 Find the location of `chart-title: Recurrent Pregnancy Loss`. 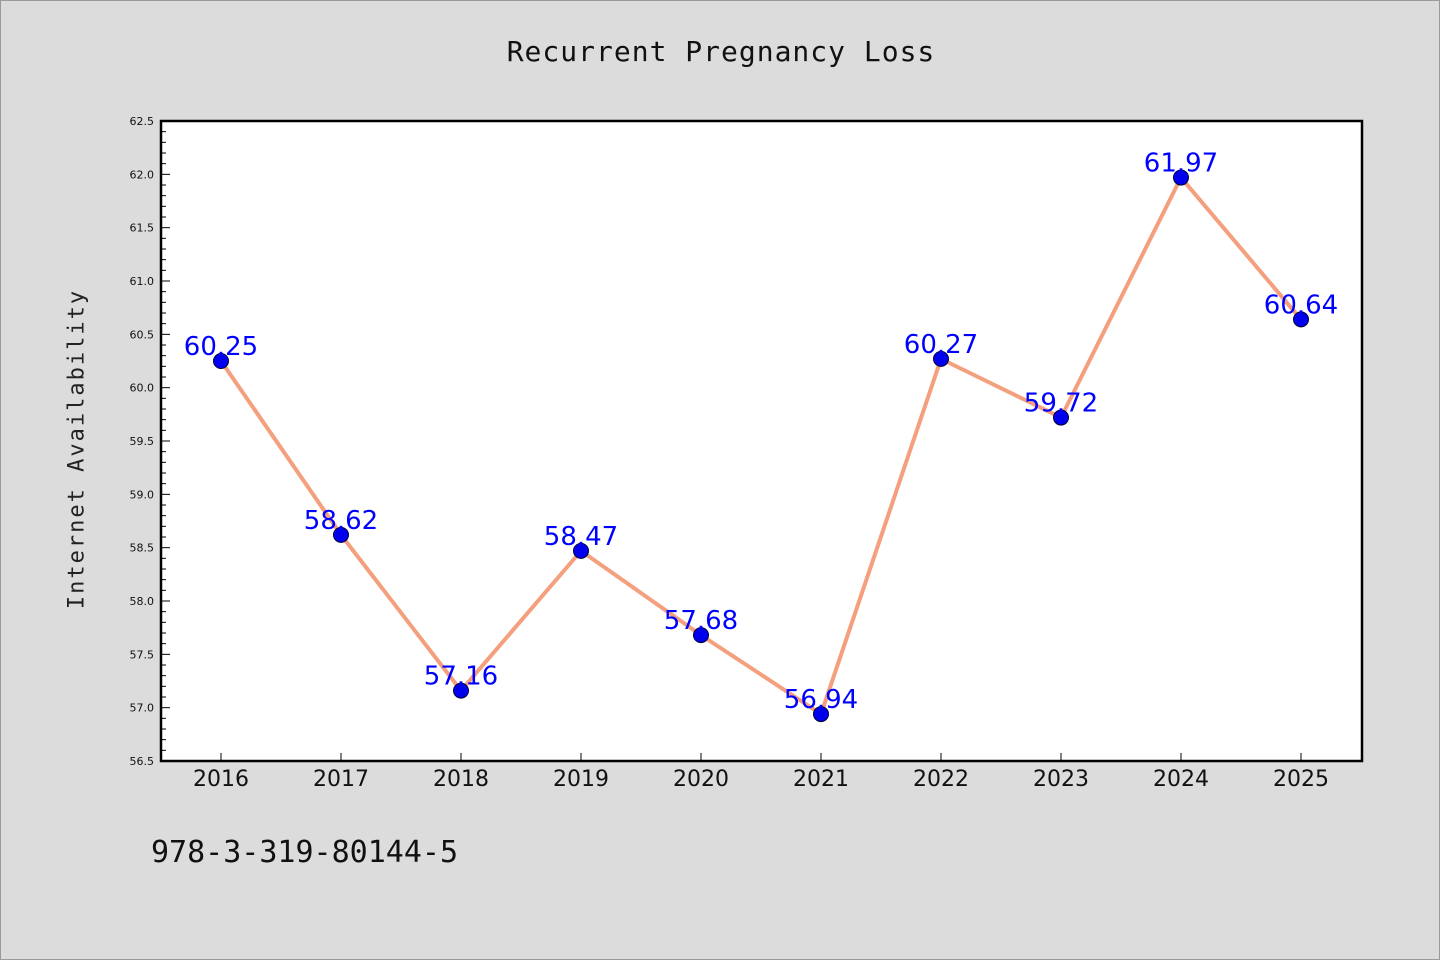

chart-title: Recurrent Pregnancy Loss is located at coordinates (721, 51).